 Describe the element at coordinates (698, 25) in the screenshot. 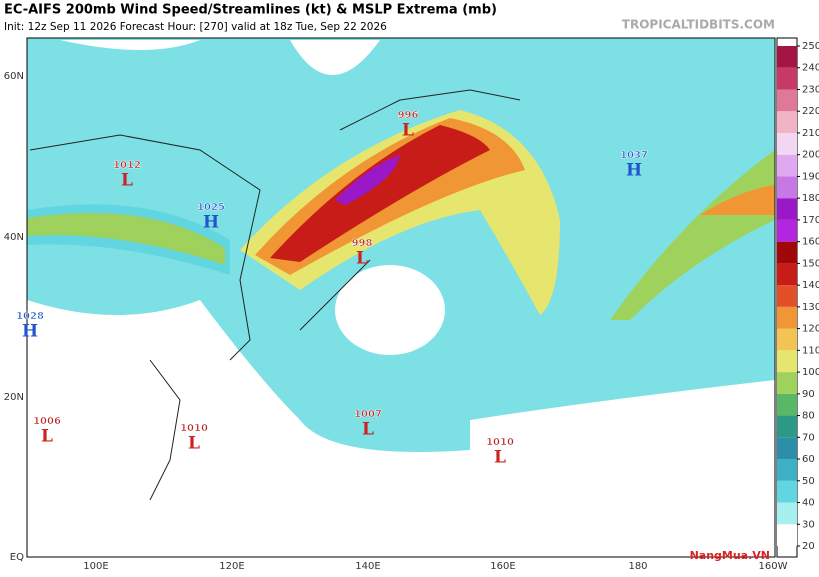

I see `site: TROPICALTIDBITS.COM` at that location.